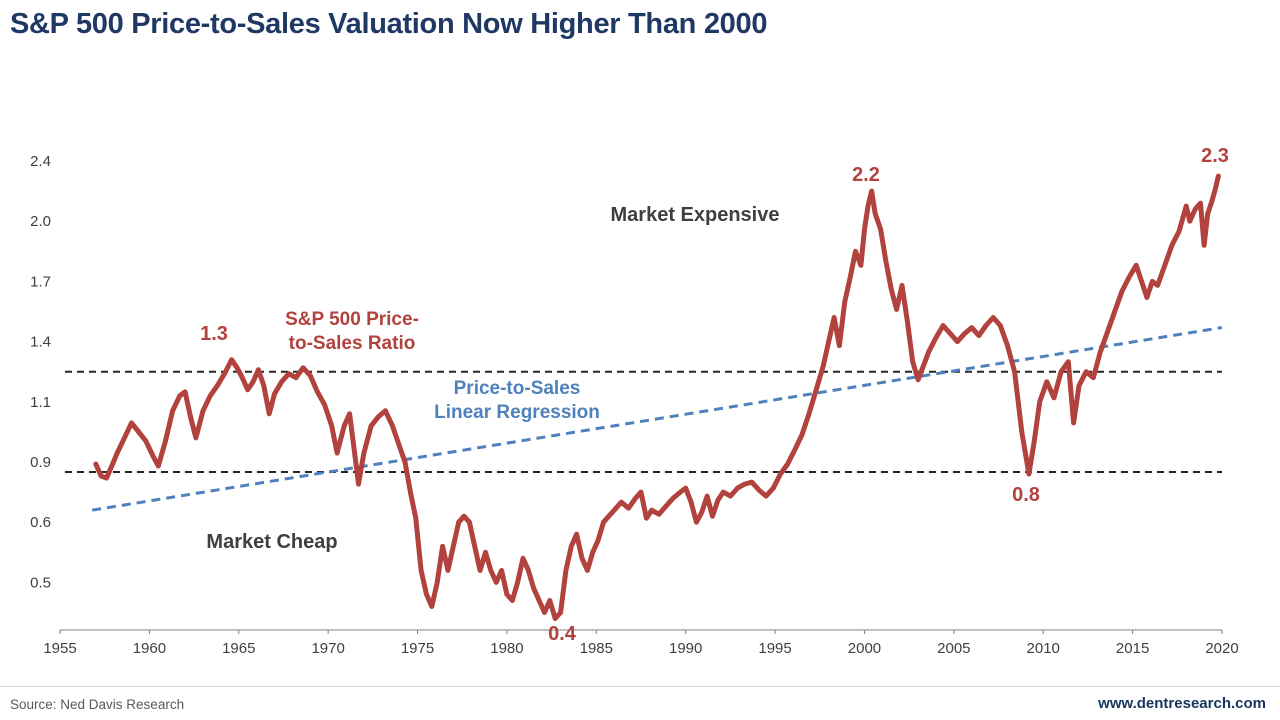  What do you see at coordinates (562, 634) in the screenshot?
I see `annotation-low-1982: 0.4` at bounding box center [562, 634].